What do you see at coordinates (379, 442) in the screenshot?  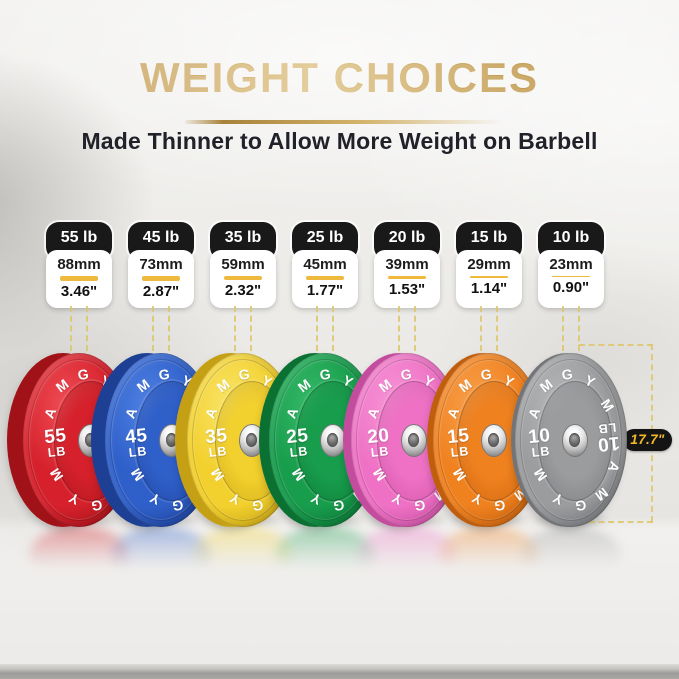 I see `weight-marking-left: 20 LB` at bounding box center [379, 442].